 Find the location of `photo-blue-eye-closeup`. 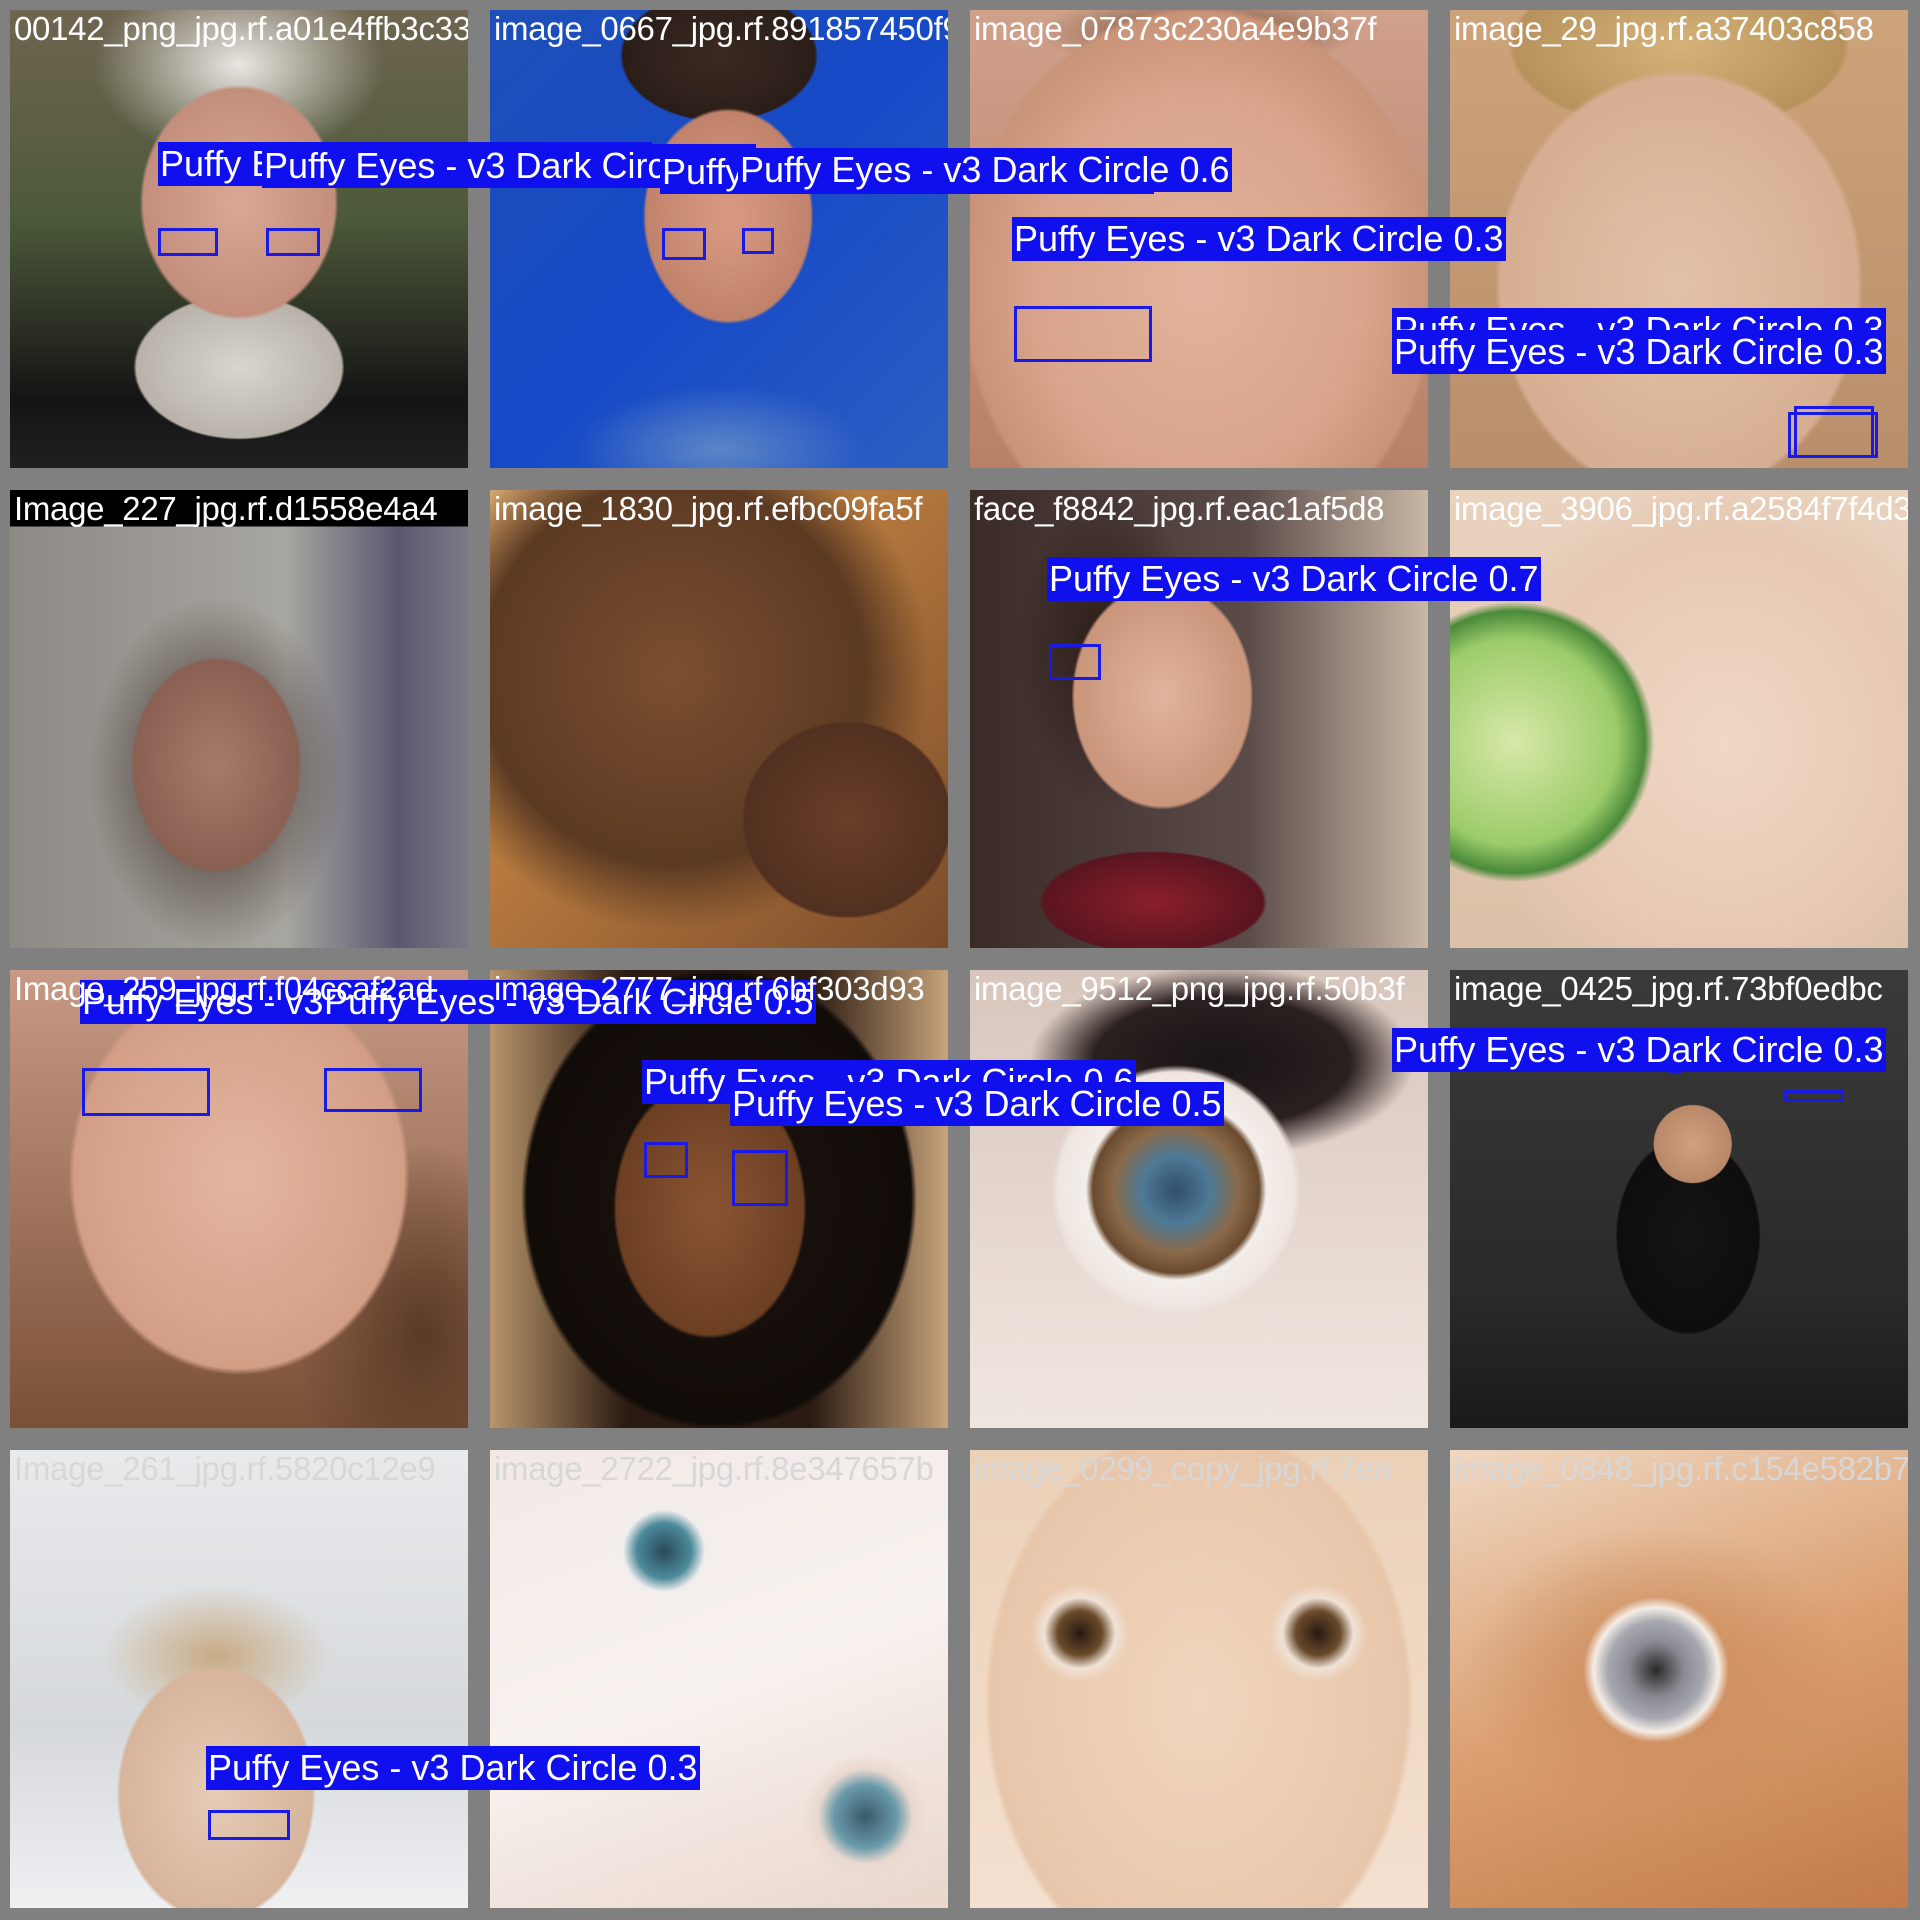

photo-blue-eye-closeup is located at coordinates (719, 1679).